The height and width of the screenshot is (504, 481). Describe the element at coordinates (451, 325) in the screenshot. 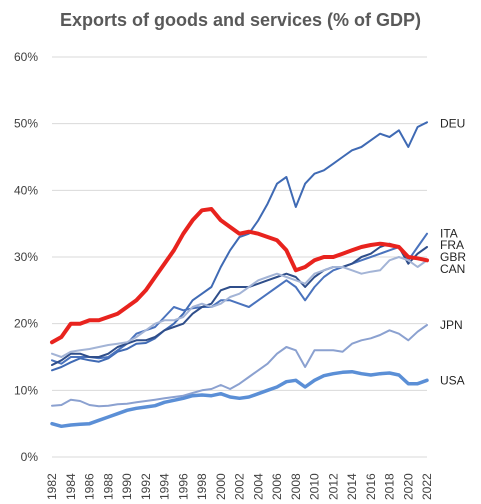

I see `series-label-jpn: JPN` at that location.